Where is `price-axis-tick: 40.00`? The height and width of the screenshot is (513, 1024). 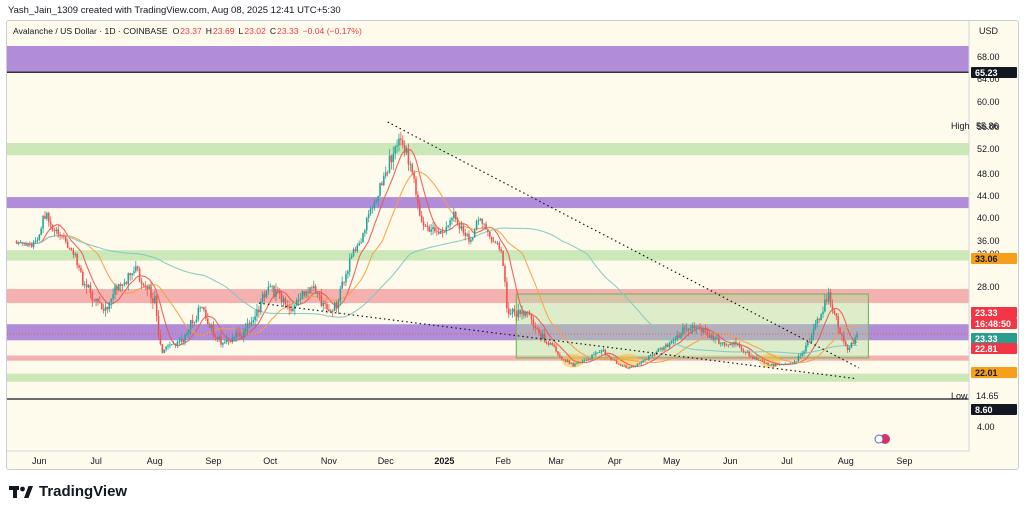
price-axis-tick: 40.00 is located at coordinates (988, 218).